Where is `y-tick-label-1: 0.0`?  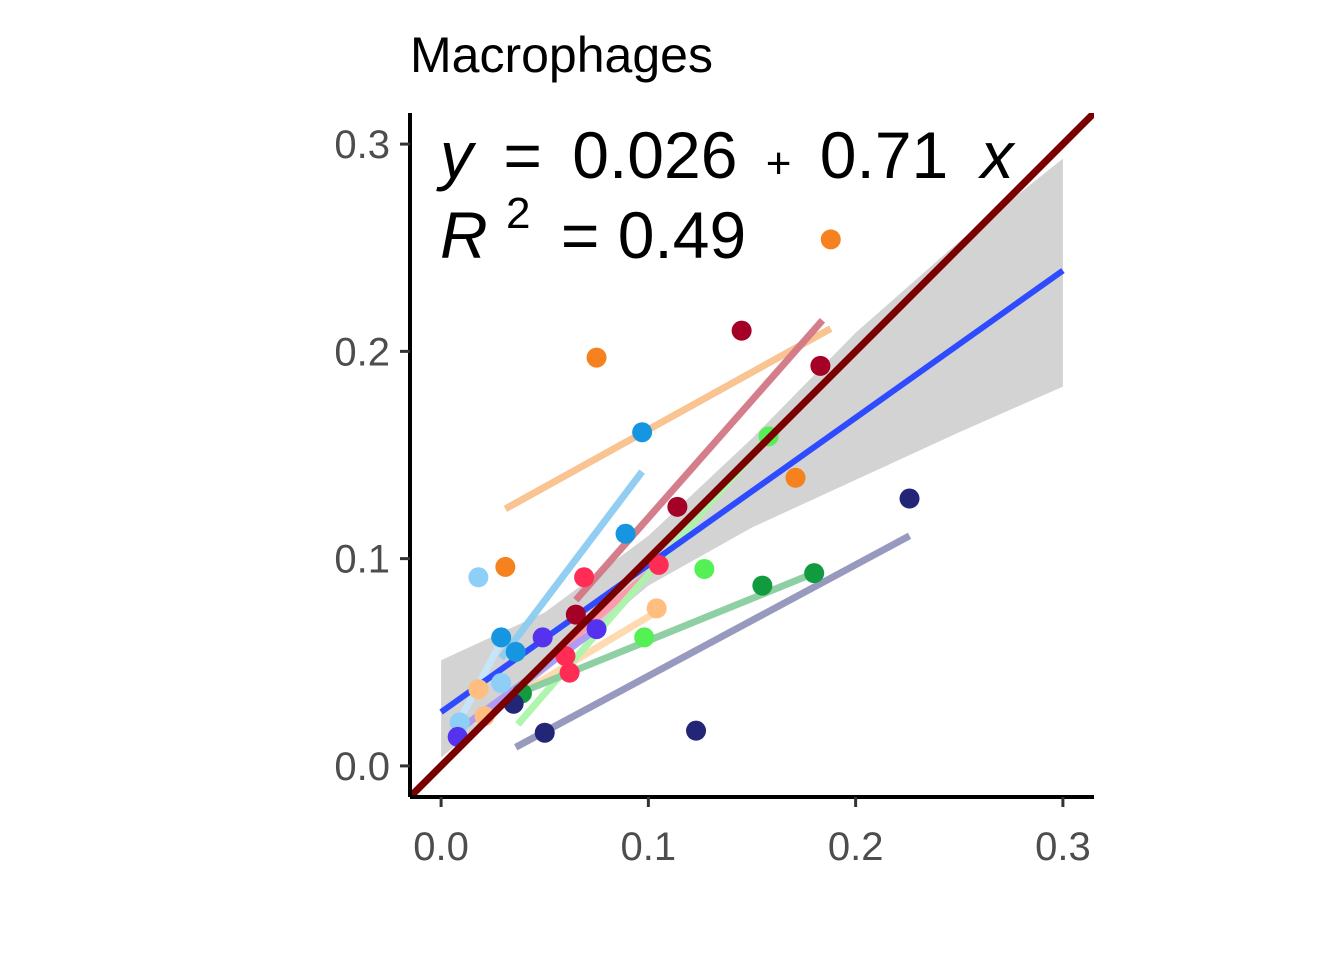
y-tick-label-1: 0.0 is located at coordinates (362, 767).